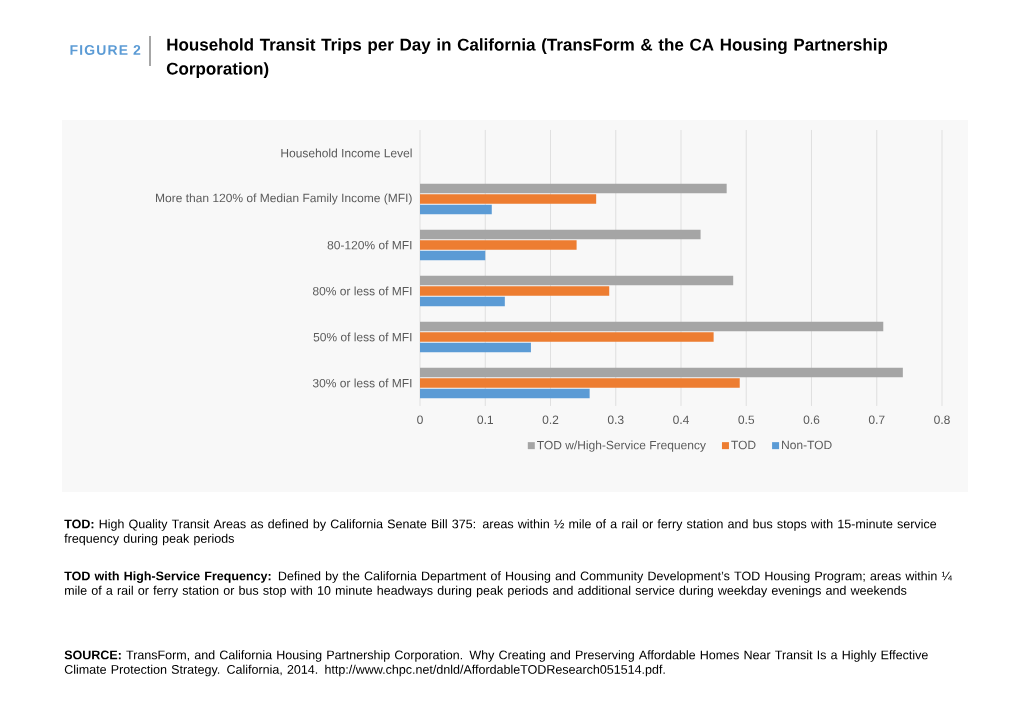 The width and height of the screenshot is (1033, 719). What do you see at coordinates (811, 420) in the screenshot?
I see `x-tick-label: 0.6` at bounding box center [811, 420].